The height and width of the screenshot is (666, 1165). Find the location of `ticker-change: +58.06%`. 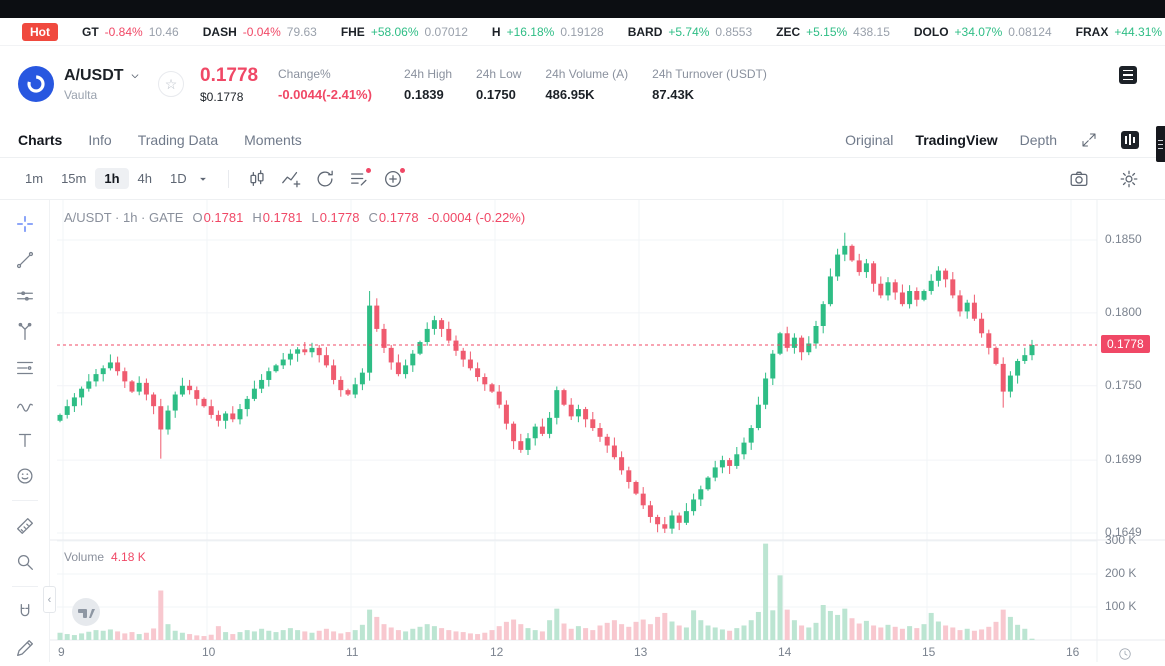

ticker-change: +58.06% is located at coordinates (394, 31).